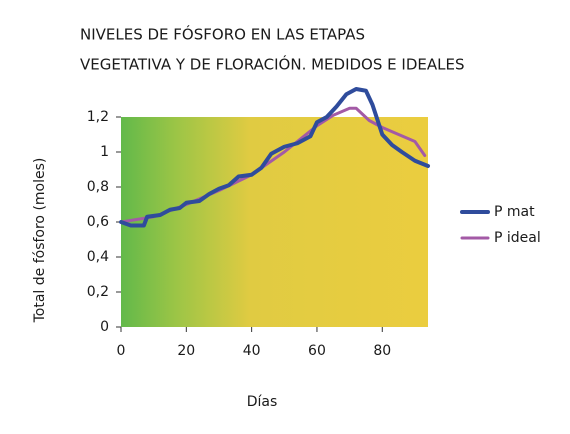 The width and height of the screenshot is (570, 434). What do you see at coordinates (104, 152) in the screenshot?
I see `y-tick-label: 1` at bounding box center [104, 152].